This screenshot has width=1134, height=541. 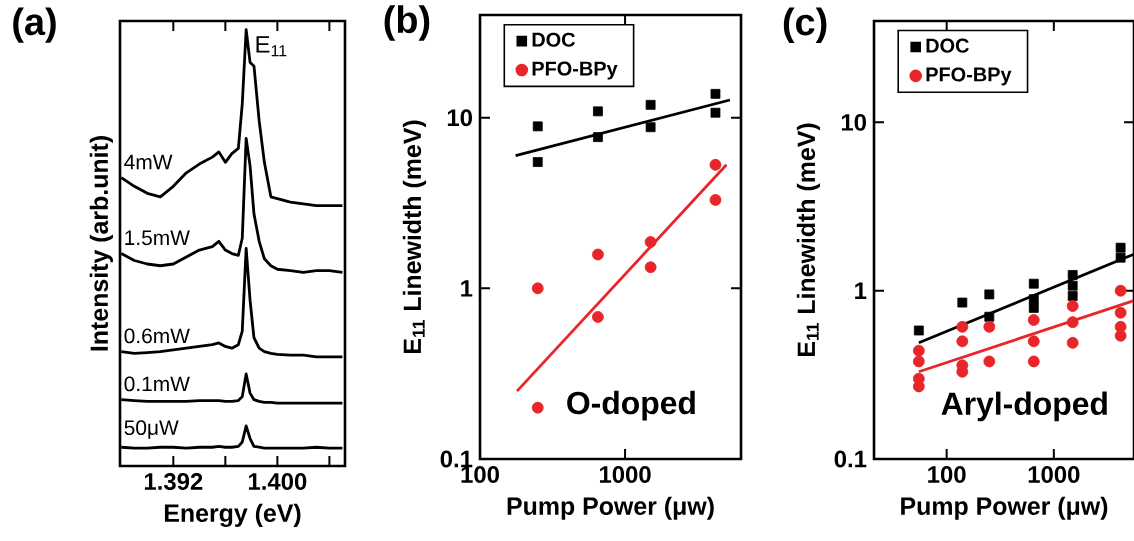 I want to click on chart-title: (a), so click(x=34, y=25).